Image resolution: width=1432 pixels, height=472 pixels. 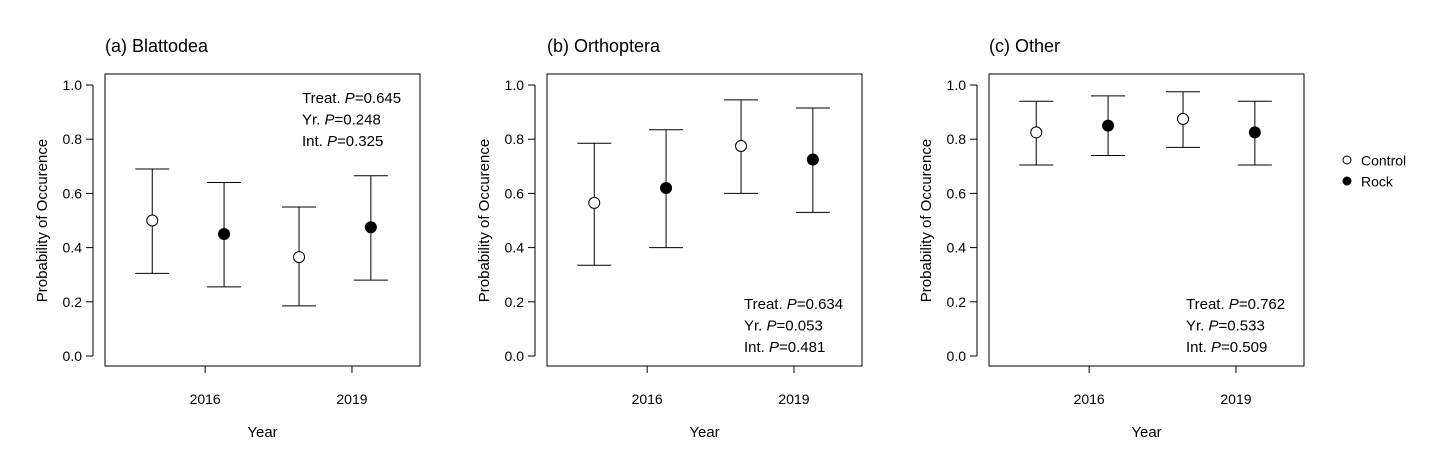 What do you see at coordinates (1374, 171) in the screenshot?
I see `legend: Control Rock` at bounding box center [1374, 171].